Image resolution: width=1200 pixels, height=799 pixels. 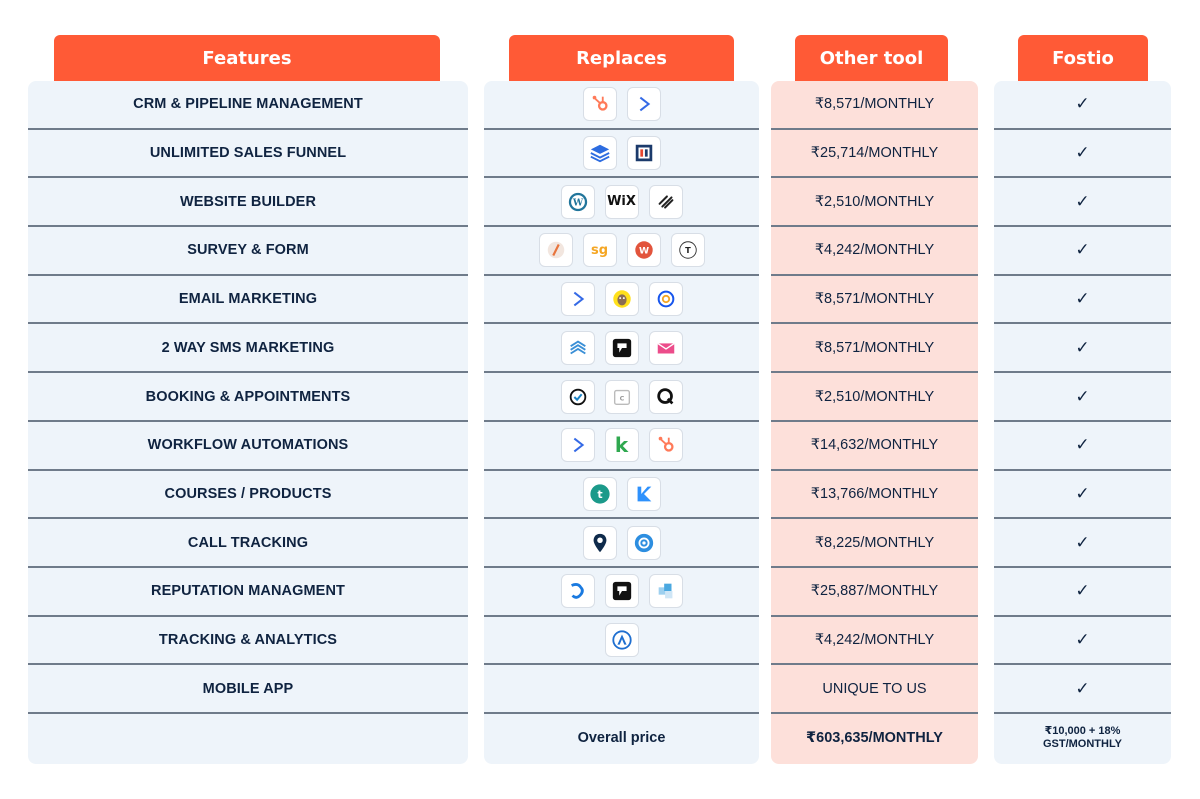 What do you see at coordinates (577, 347) in the screenshot?
I see `layers-logo` at bounding box center [577, 347].